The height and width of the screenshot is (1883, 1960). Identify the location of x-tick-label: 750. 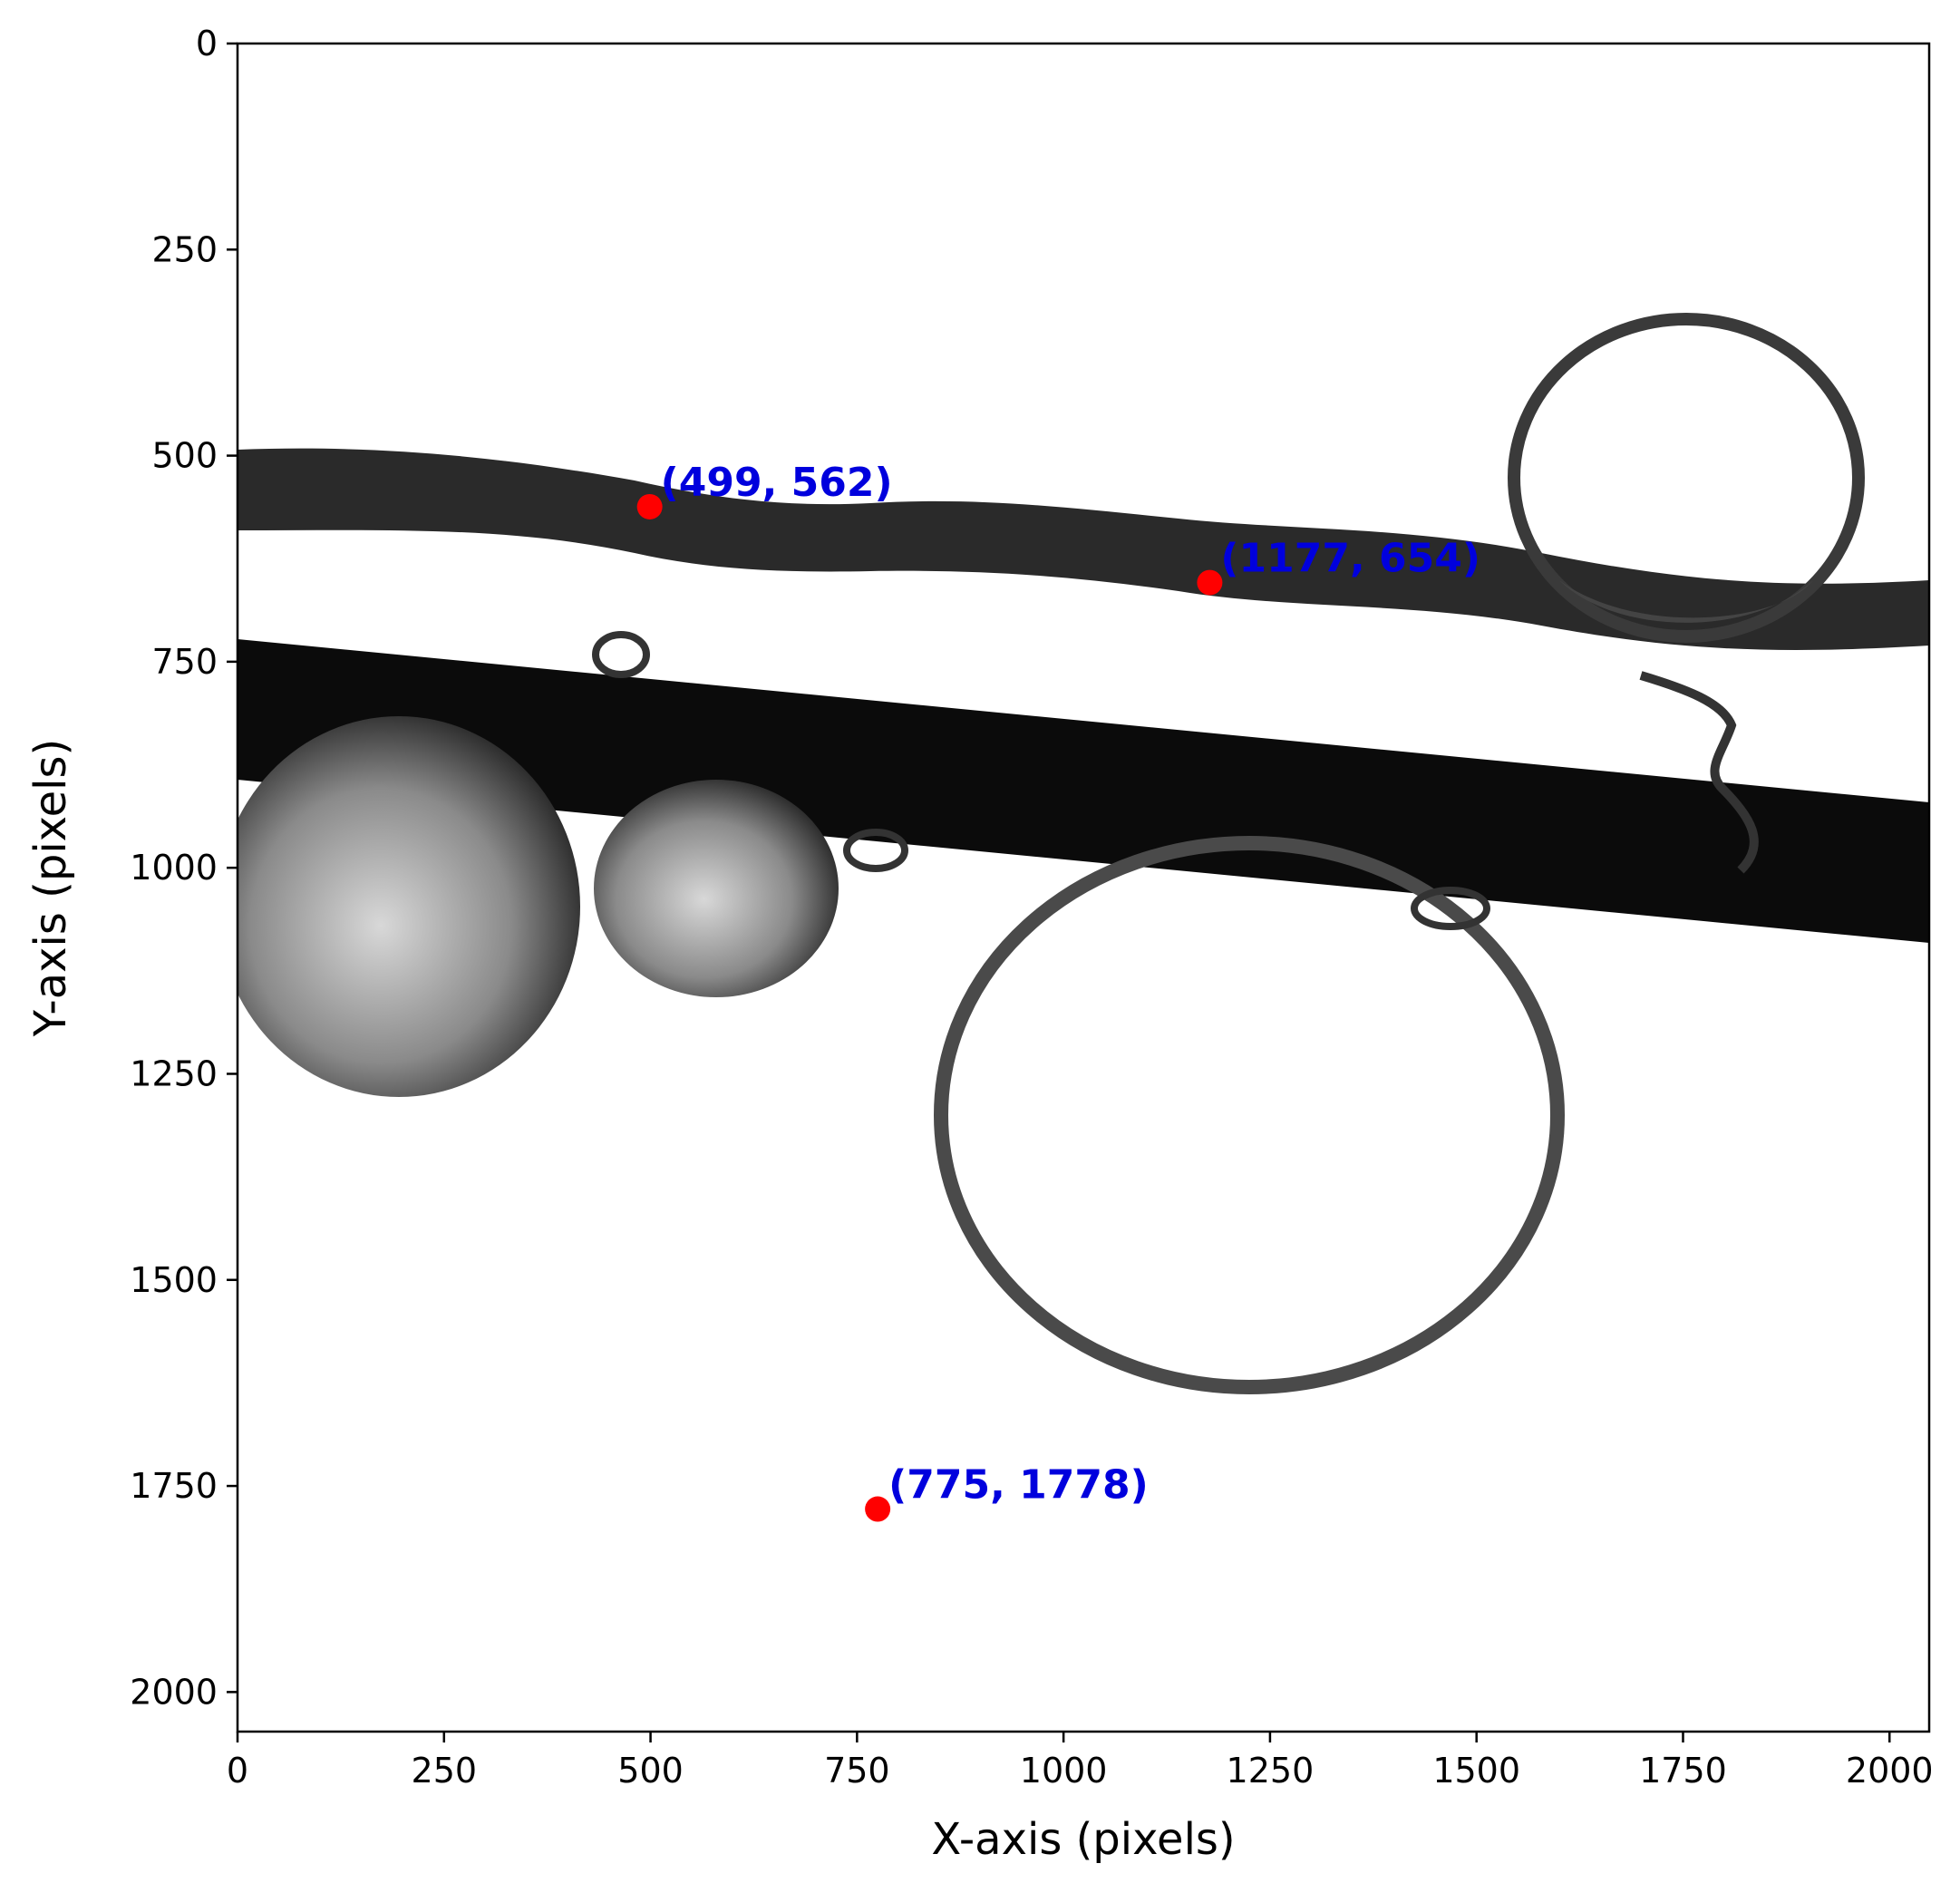
(857, 1771).